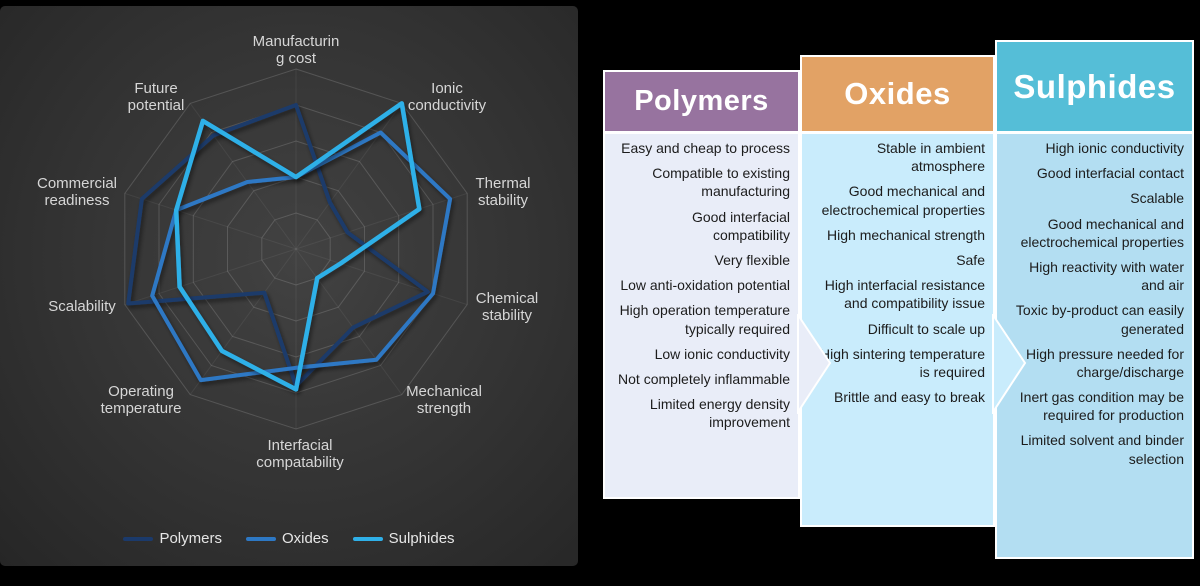  I want to click on axis-label: Thermal stability, so click(503, 192).